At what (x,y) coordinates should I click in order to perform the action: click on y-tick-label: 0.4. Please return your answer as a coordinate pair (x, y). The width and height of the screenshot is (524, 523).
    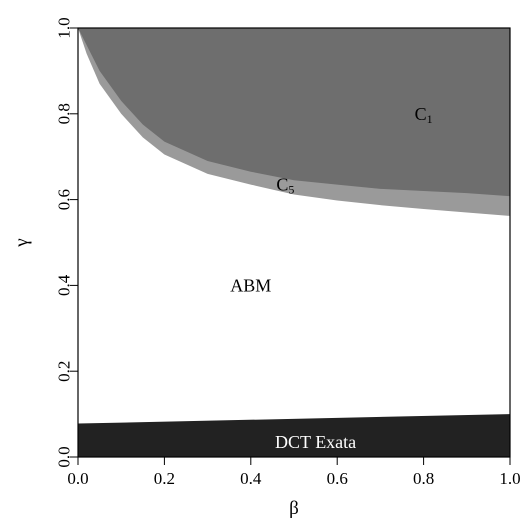
    Looking at the image, I should click on (64, 285).